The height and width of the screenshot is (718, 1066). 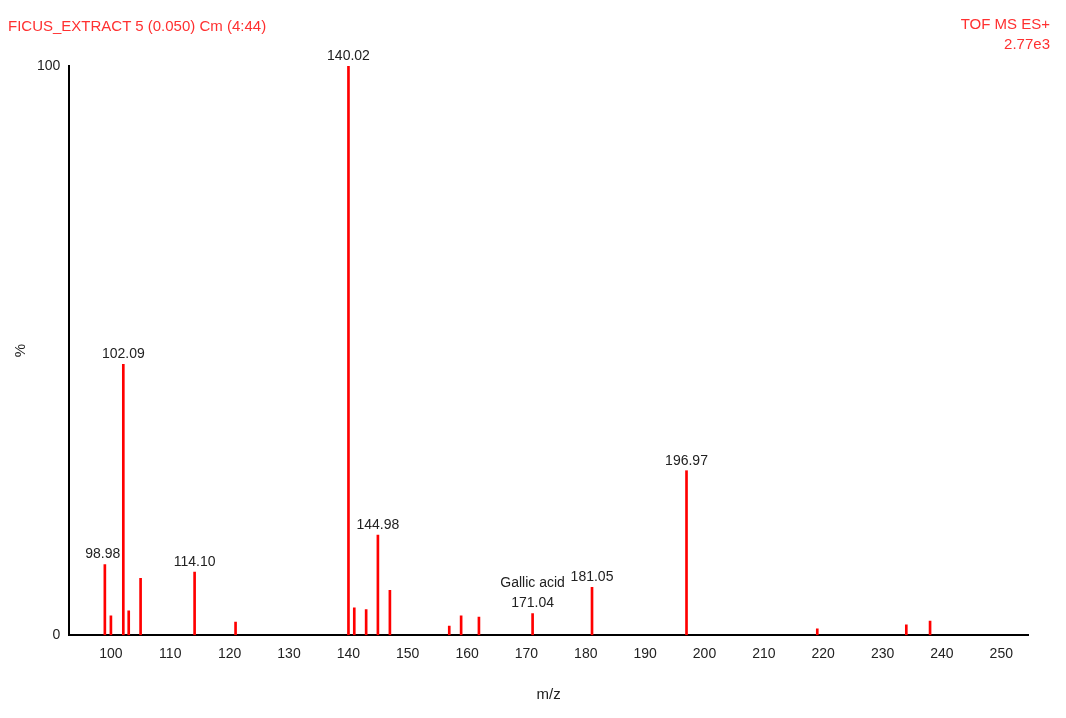 What do you see at coordinates (56, 634) in the screenshot?
I see `y-tick-label: 0` at bounding box center [56, 634].